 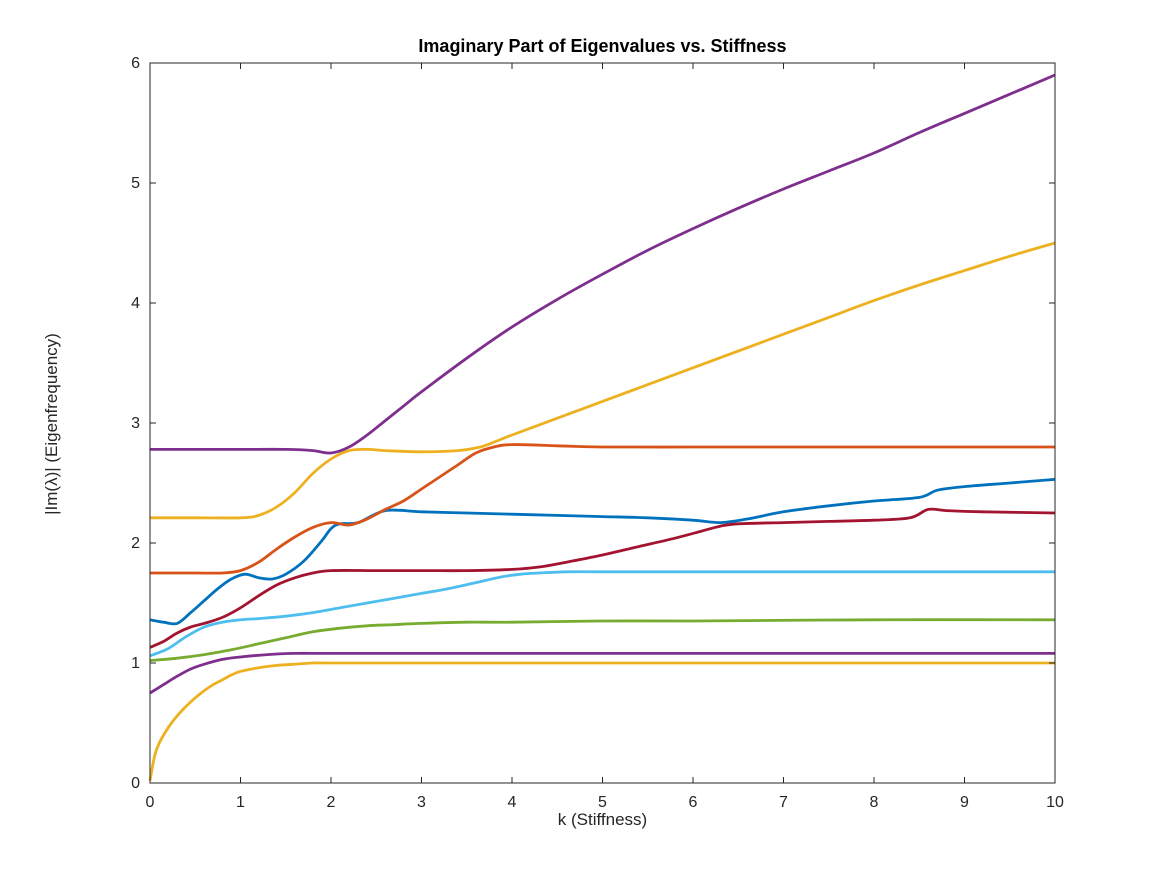 What do you see at coordinates (135, 183) in the screenshot?
I see `y-tick-label: 5` at bounding box center [135, 183].